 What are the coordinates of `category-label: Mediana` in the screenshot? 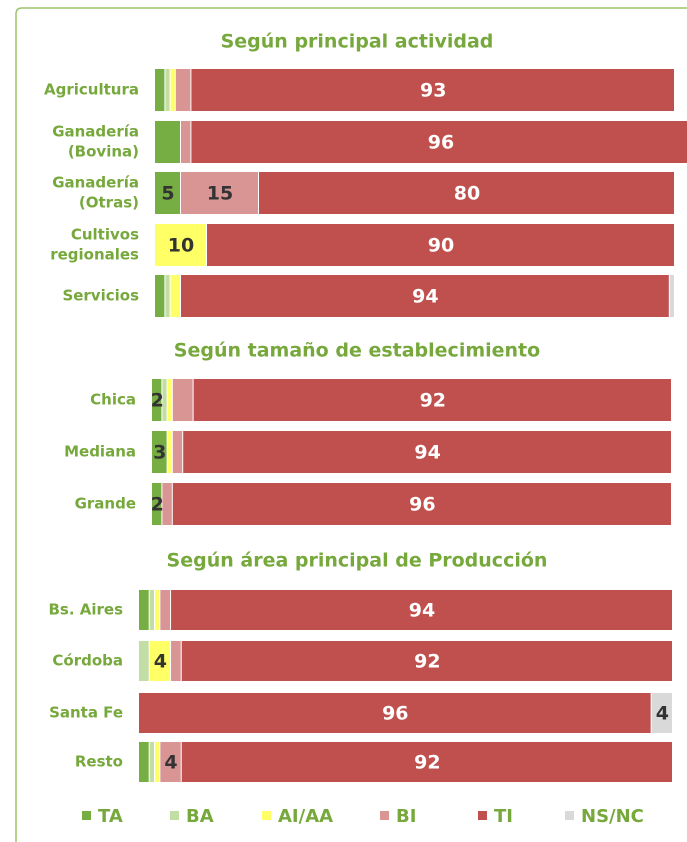 It's located at (100, 452).